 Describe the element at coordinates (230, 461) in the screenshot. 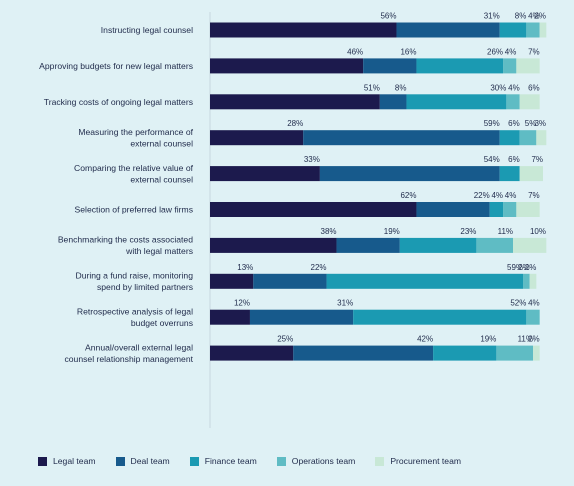

I see `legend-label: Finance team` at that location.